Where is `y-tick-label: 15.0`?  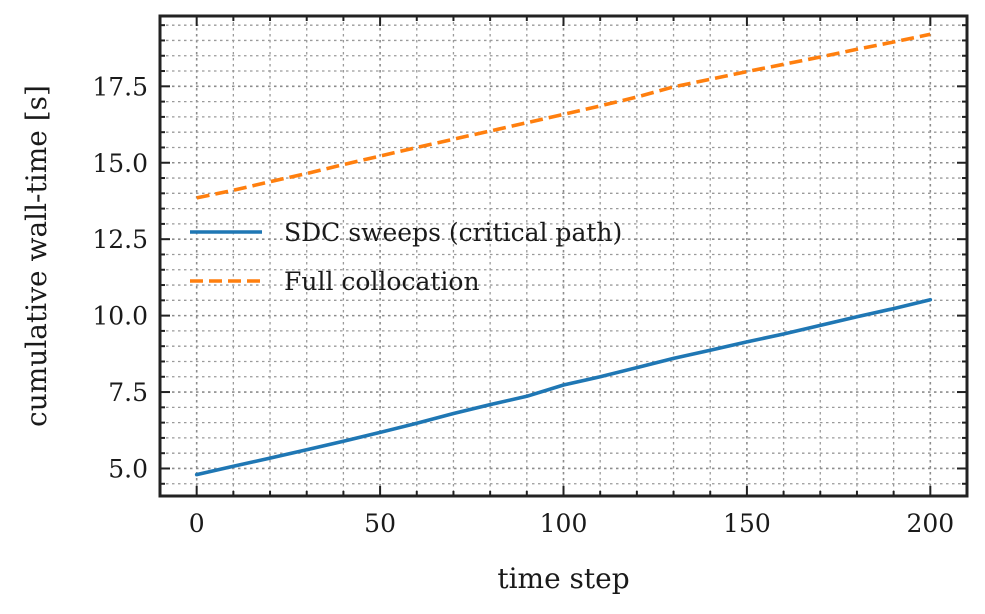 y-tick-label: 15.0 is located at coordinates (120, 163).